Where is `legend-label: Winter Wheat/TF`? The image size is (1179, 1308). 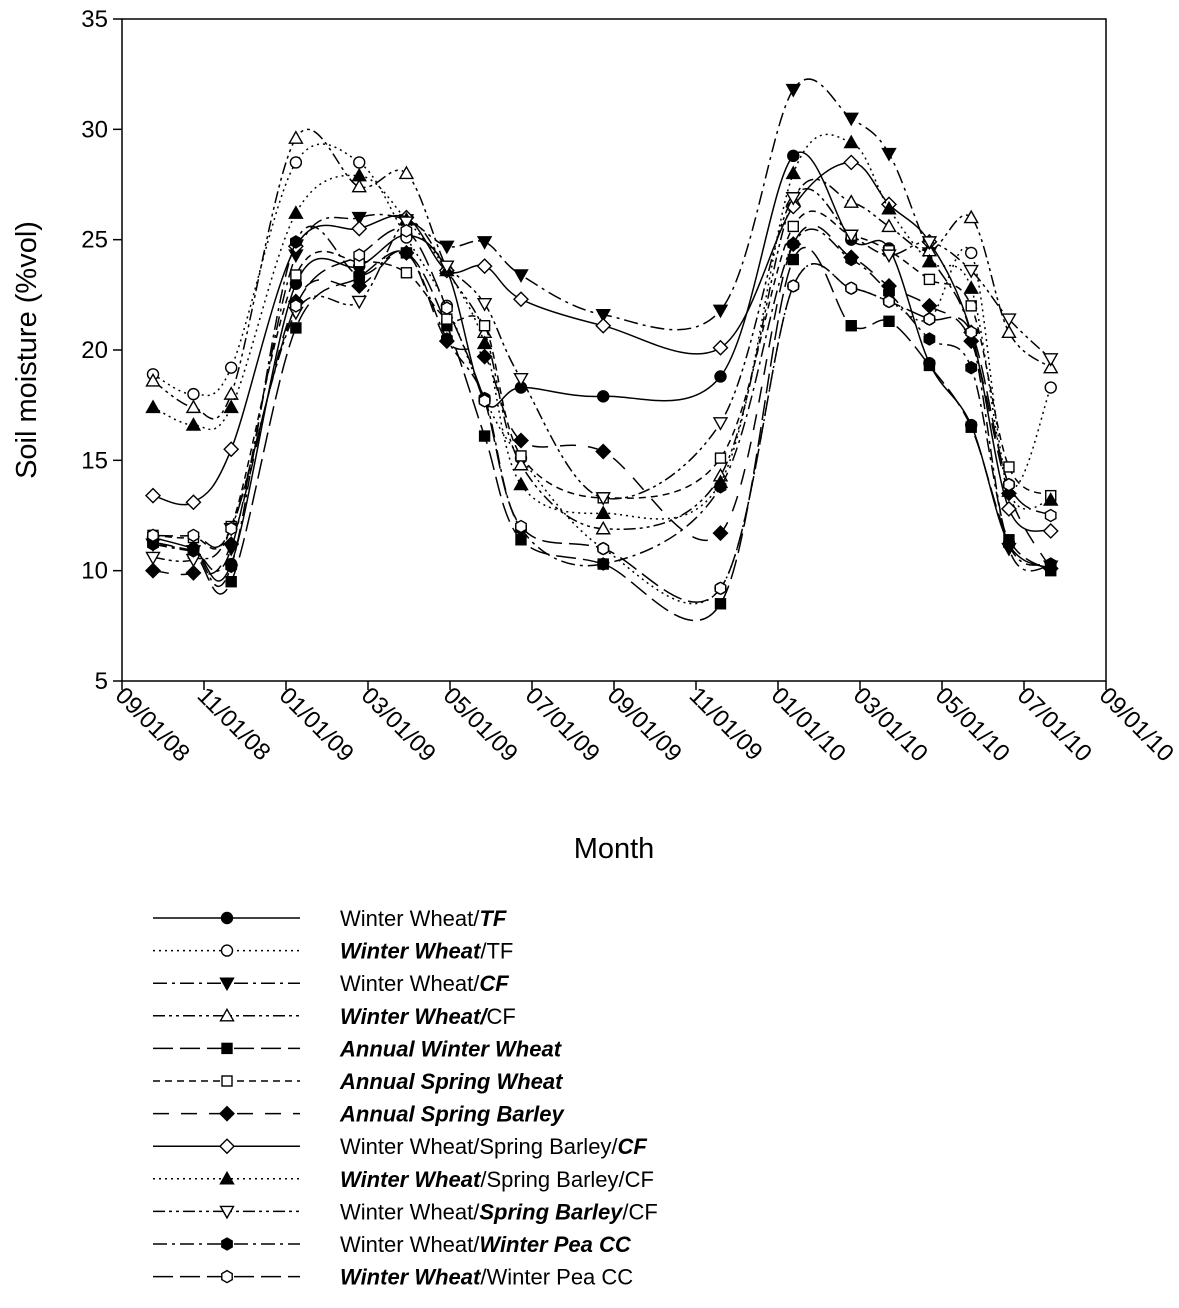
legend-label: Winter Wheat/TF is located at coordinates (426, 951).